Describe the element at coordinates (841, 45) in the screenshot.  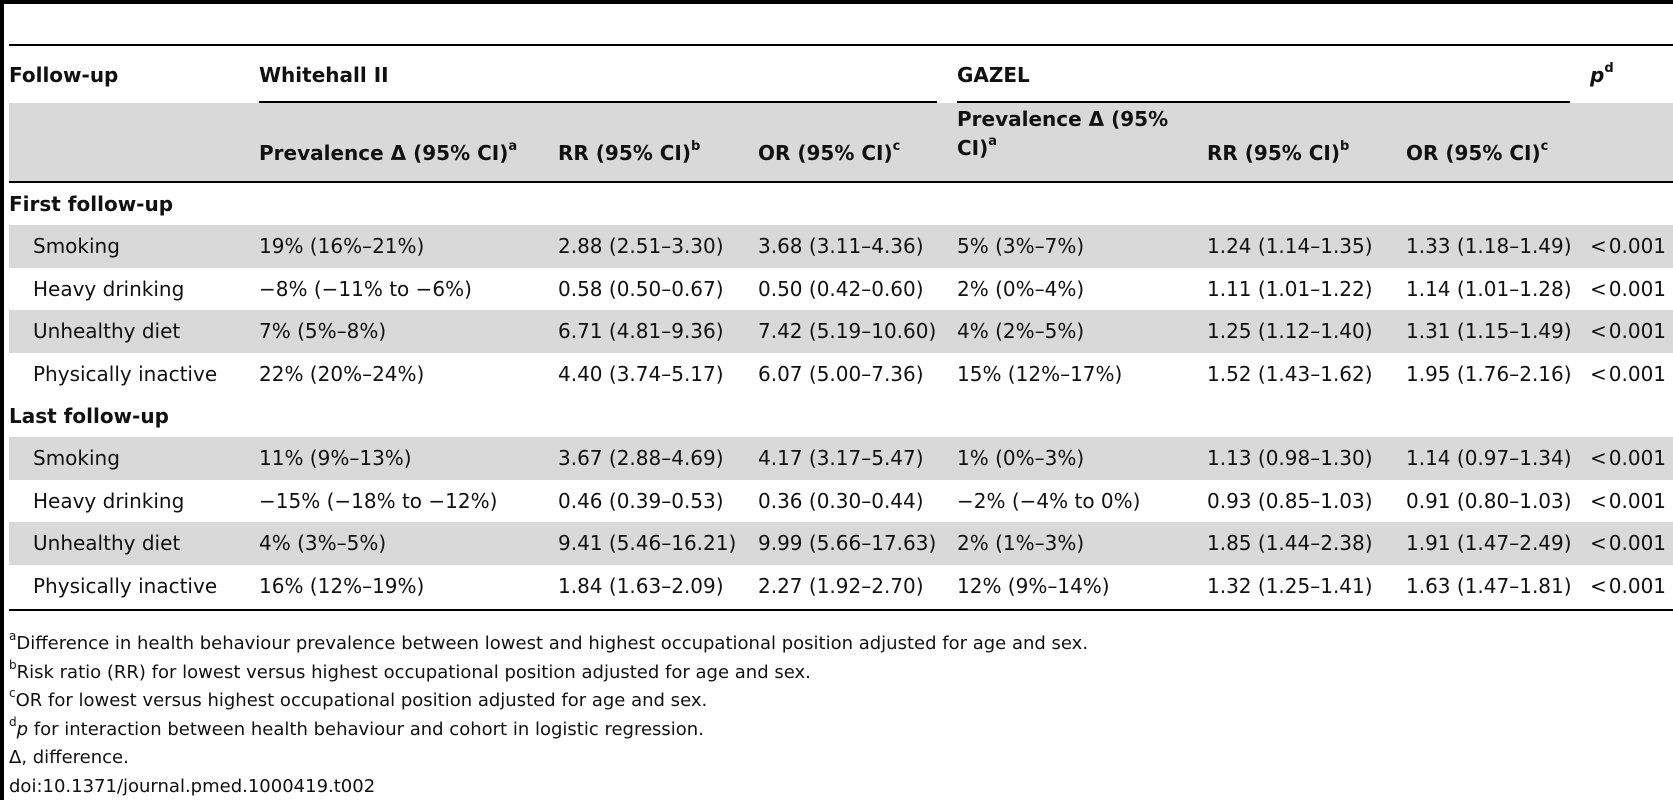
I see `header-top-rule` at that location.